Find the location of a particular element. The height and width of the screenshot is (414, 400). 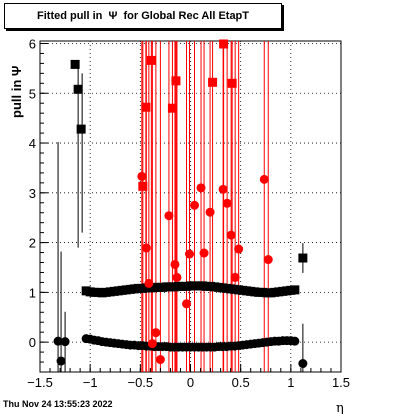

y-tick-label: 3 is located at coordinates (32, 193).